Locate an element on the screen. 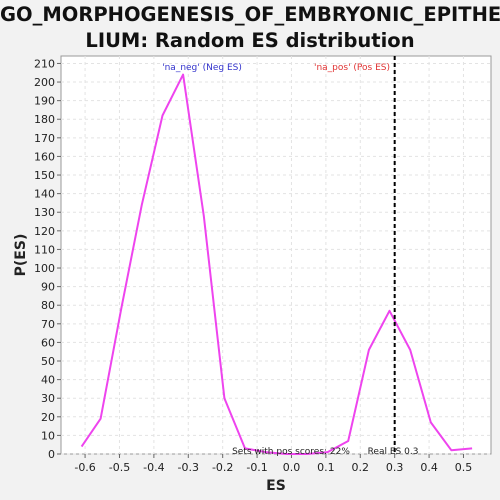 This screenshot has height=500, width=500. x-tick-label: -0.5 is located at coordinates (119, 467).